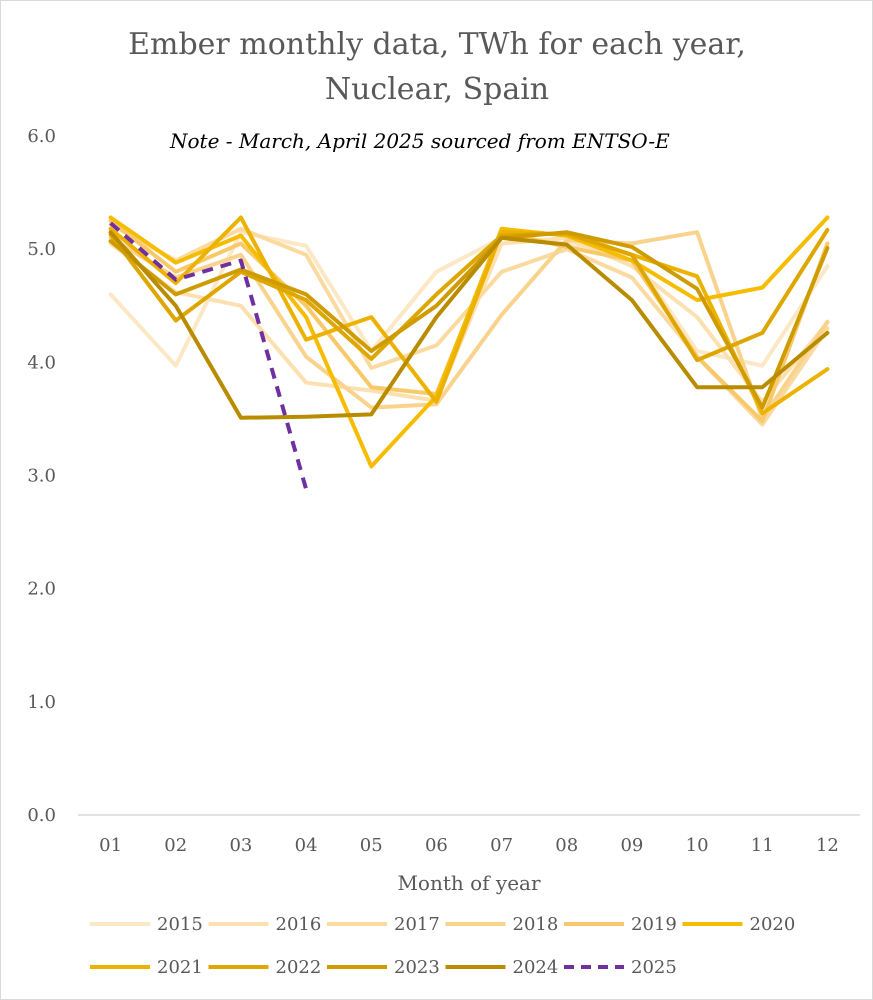 The height and width of the screenshot is (1000, 873). I want to click on x-axis-ticks: 01 02 03 04 05 06 07 08 09 10 11 12, so click(469, 845).